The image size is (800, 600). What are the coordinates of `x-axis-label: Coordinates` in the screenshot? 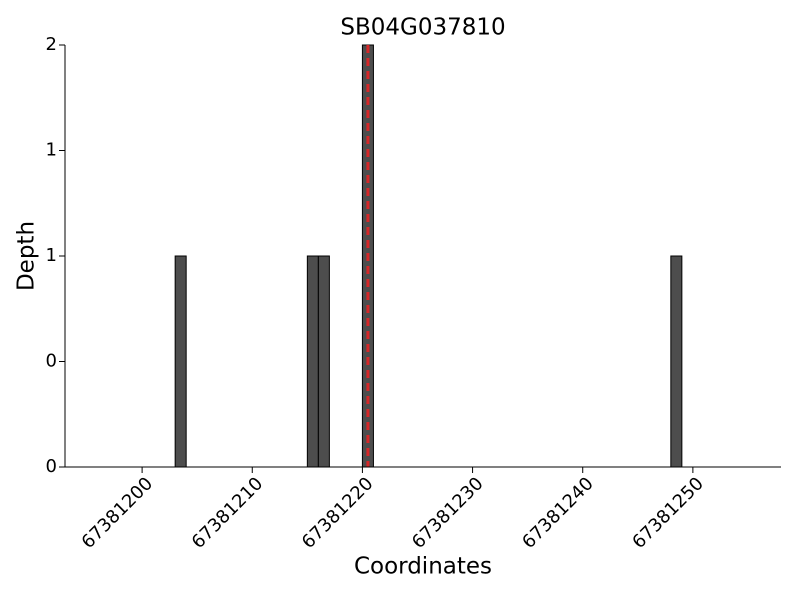 It's located at (423, 567).